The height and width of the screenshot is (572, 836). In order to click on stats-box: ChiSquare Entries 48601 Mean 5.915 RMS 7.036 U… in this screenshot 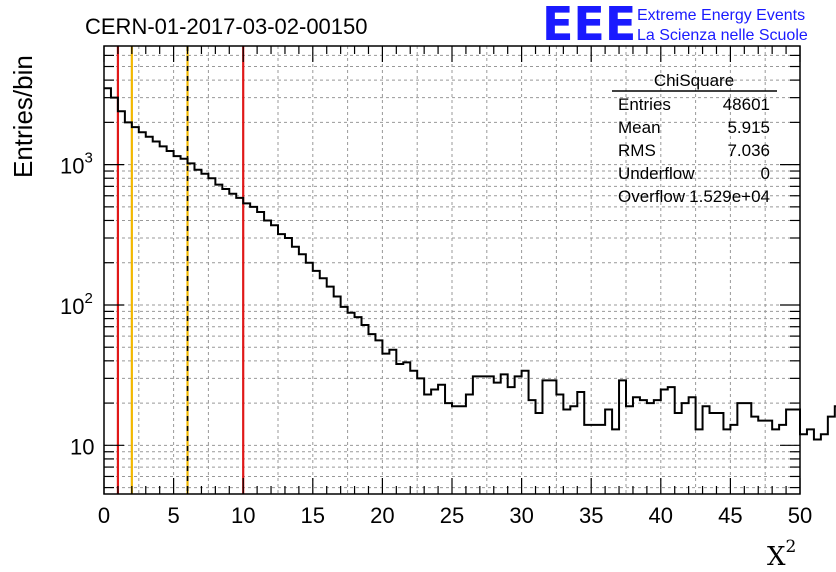, I will do `click(694, 138)`.